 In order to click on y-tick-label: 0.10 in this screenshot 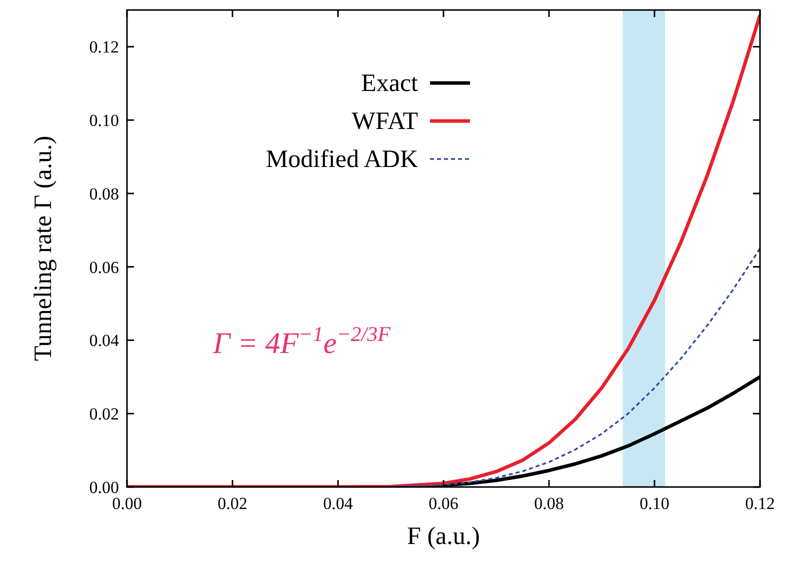, I will do `click(104, 120)`.